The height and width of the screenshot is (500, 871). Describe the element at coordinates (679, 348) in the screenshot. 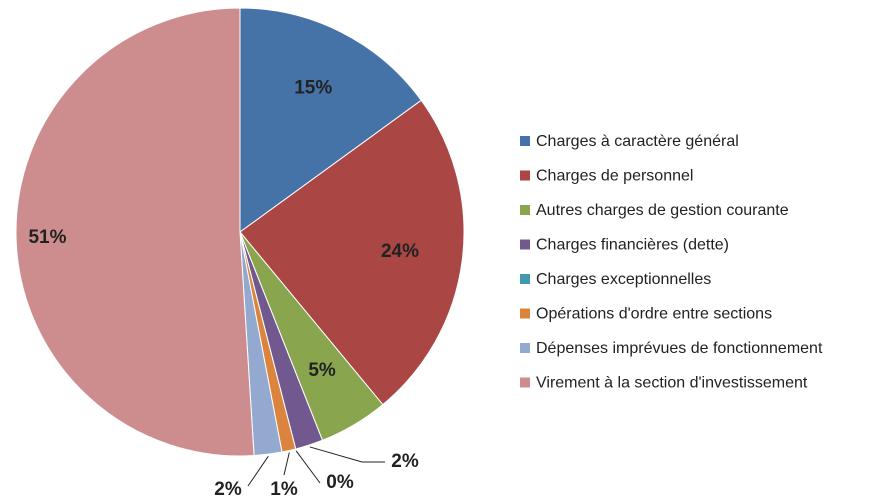

I see `legend-label: Dépenses imprévues de fonctionnement` at that location.